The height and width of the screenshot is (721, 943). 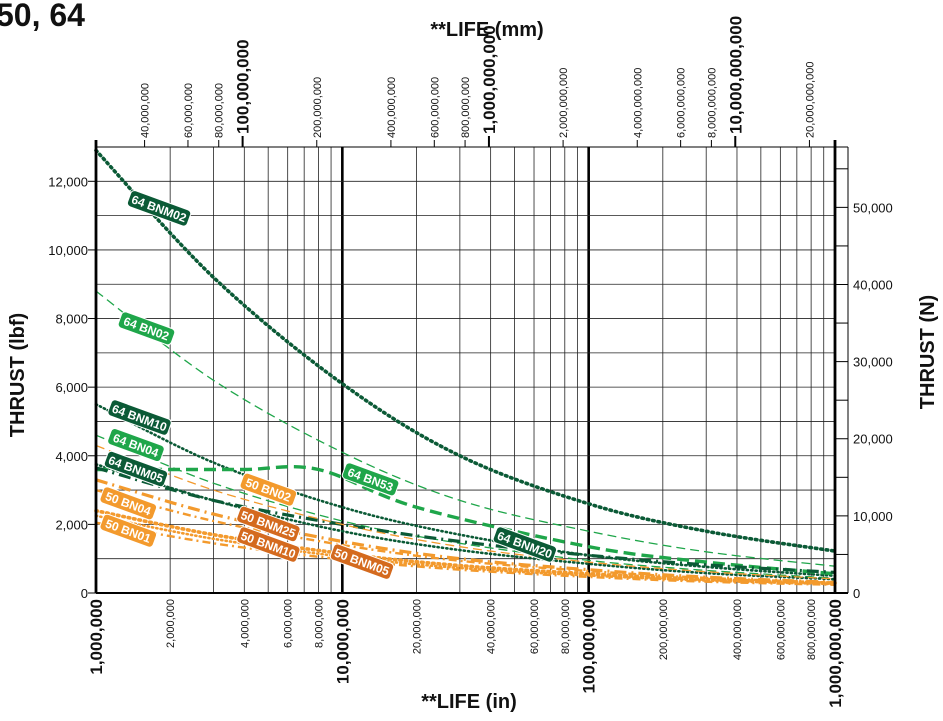 What do you see at coordinates (735, 75) in the screenshot?
I see `top-tick-label: 10,000,000,000` at bounding box center [735, 75].